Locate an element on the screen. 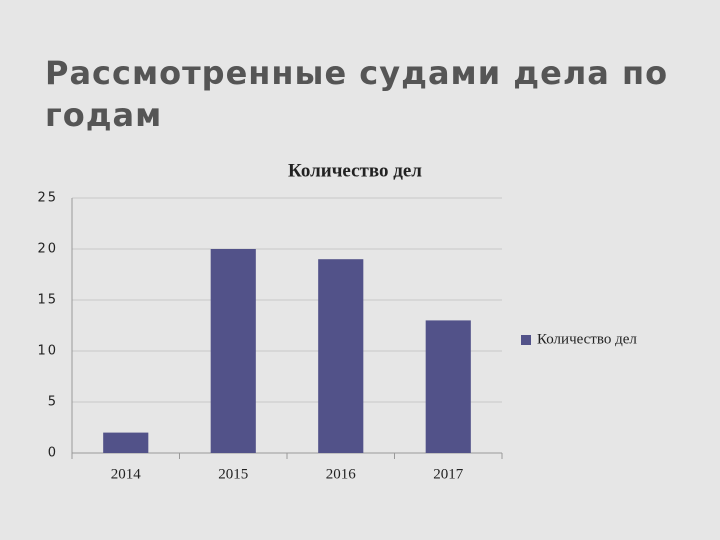  x-tick-label: 2015 is located at coordinates (233, 474).